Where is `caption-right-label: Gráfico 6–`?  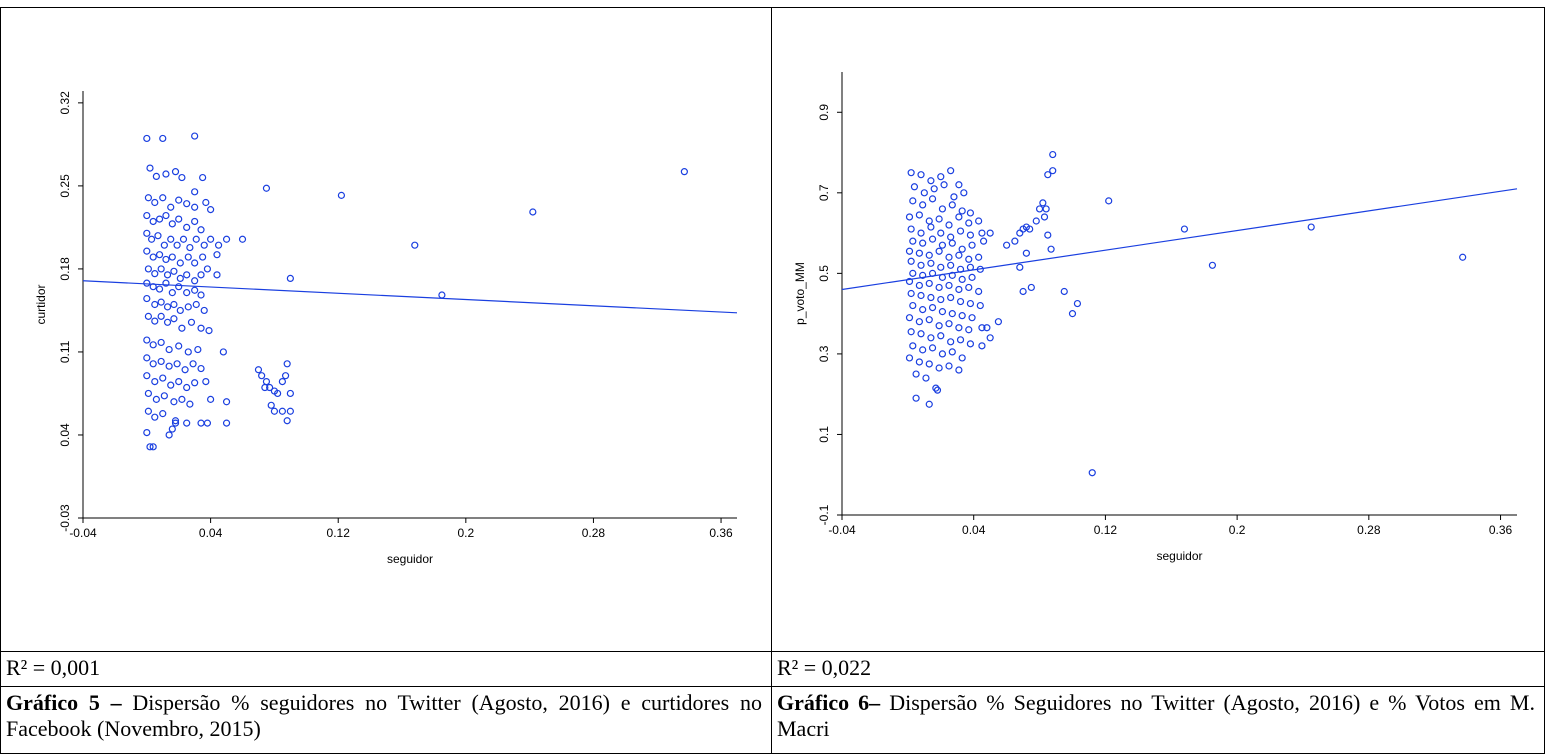
caption-right-label: Gráfico 6– is located at coordinates (829, 702).